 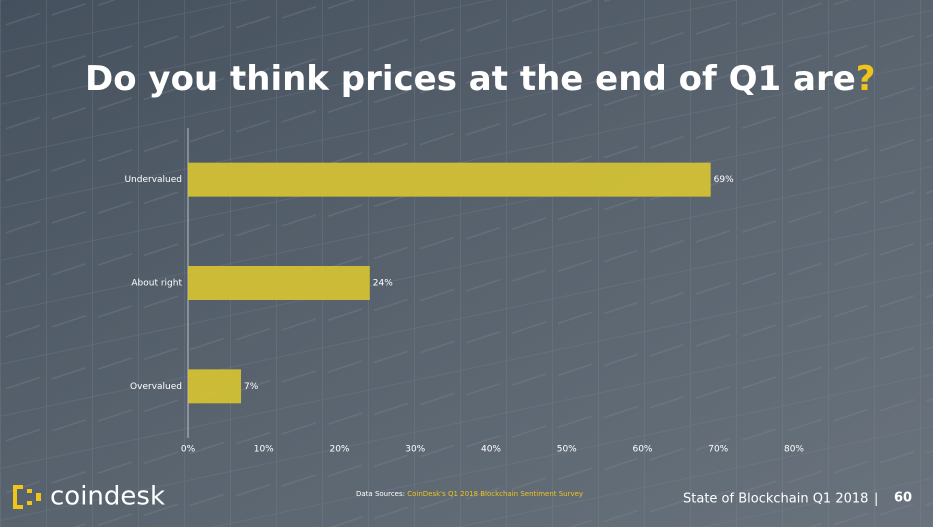 I want to click on page-number: 60, so click(x=903, y=498).